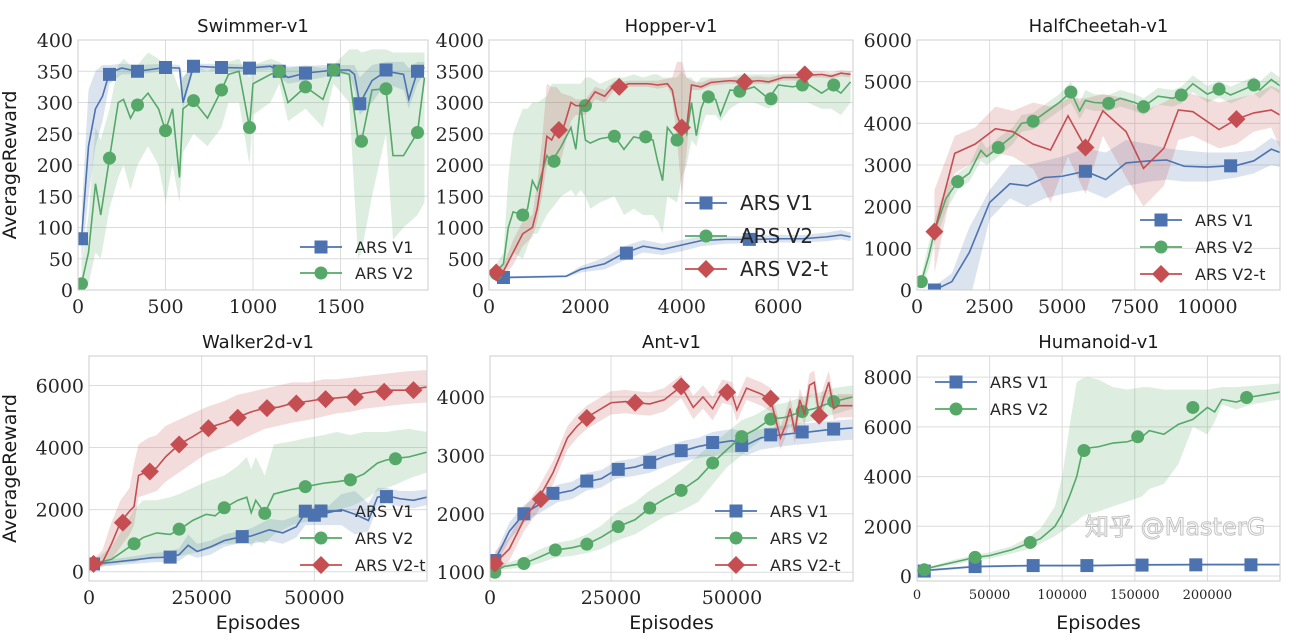 This screenshot has height=643, width=1297. I want to click on y-tick-label: 400, so click(55, 41).